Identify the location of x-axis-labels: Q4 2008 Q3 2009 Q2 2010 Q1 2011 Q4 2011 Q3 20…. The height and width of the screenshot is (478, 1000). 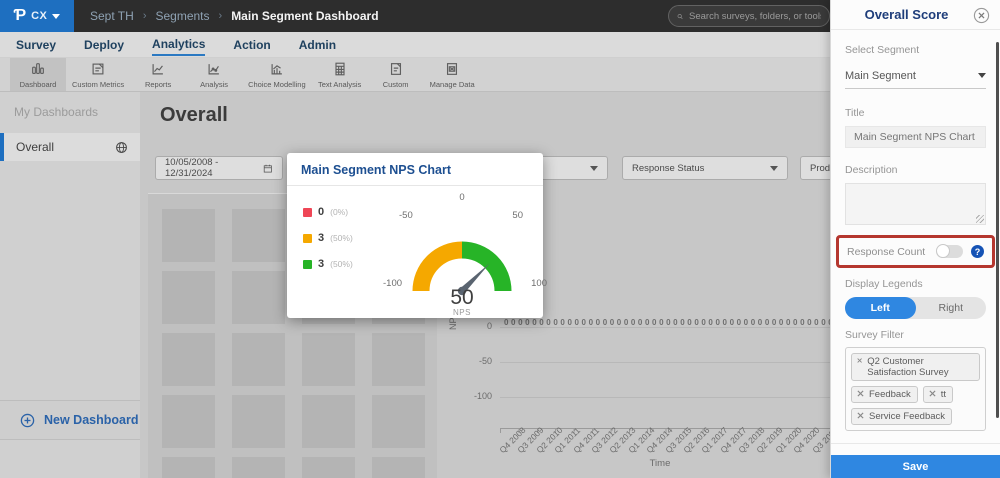
(666, 440).